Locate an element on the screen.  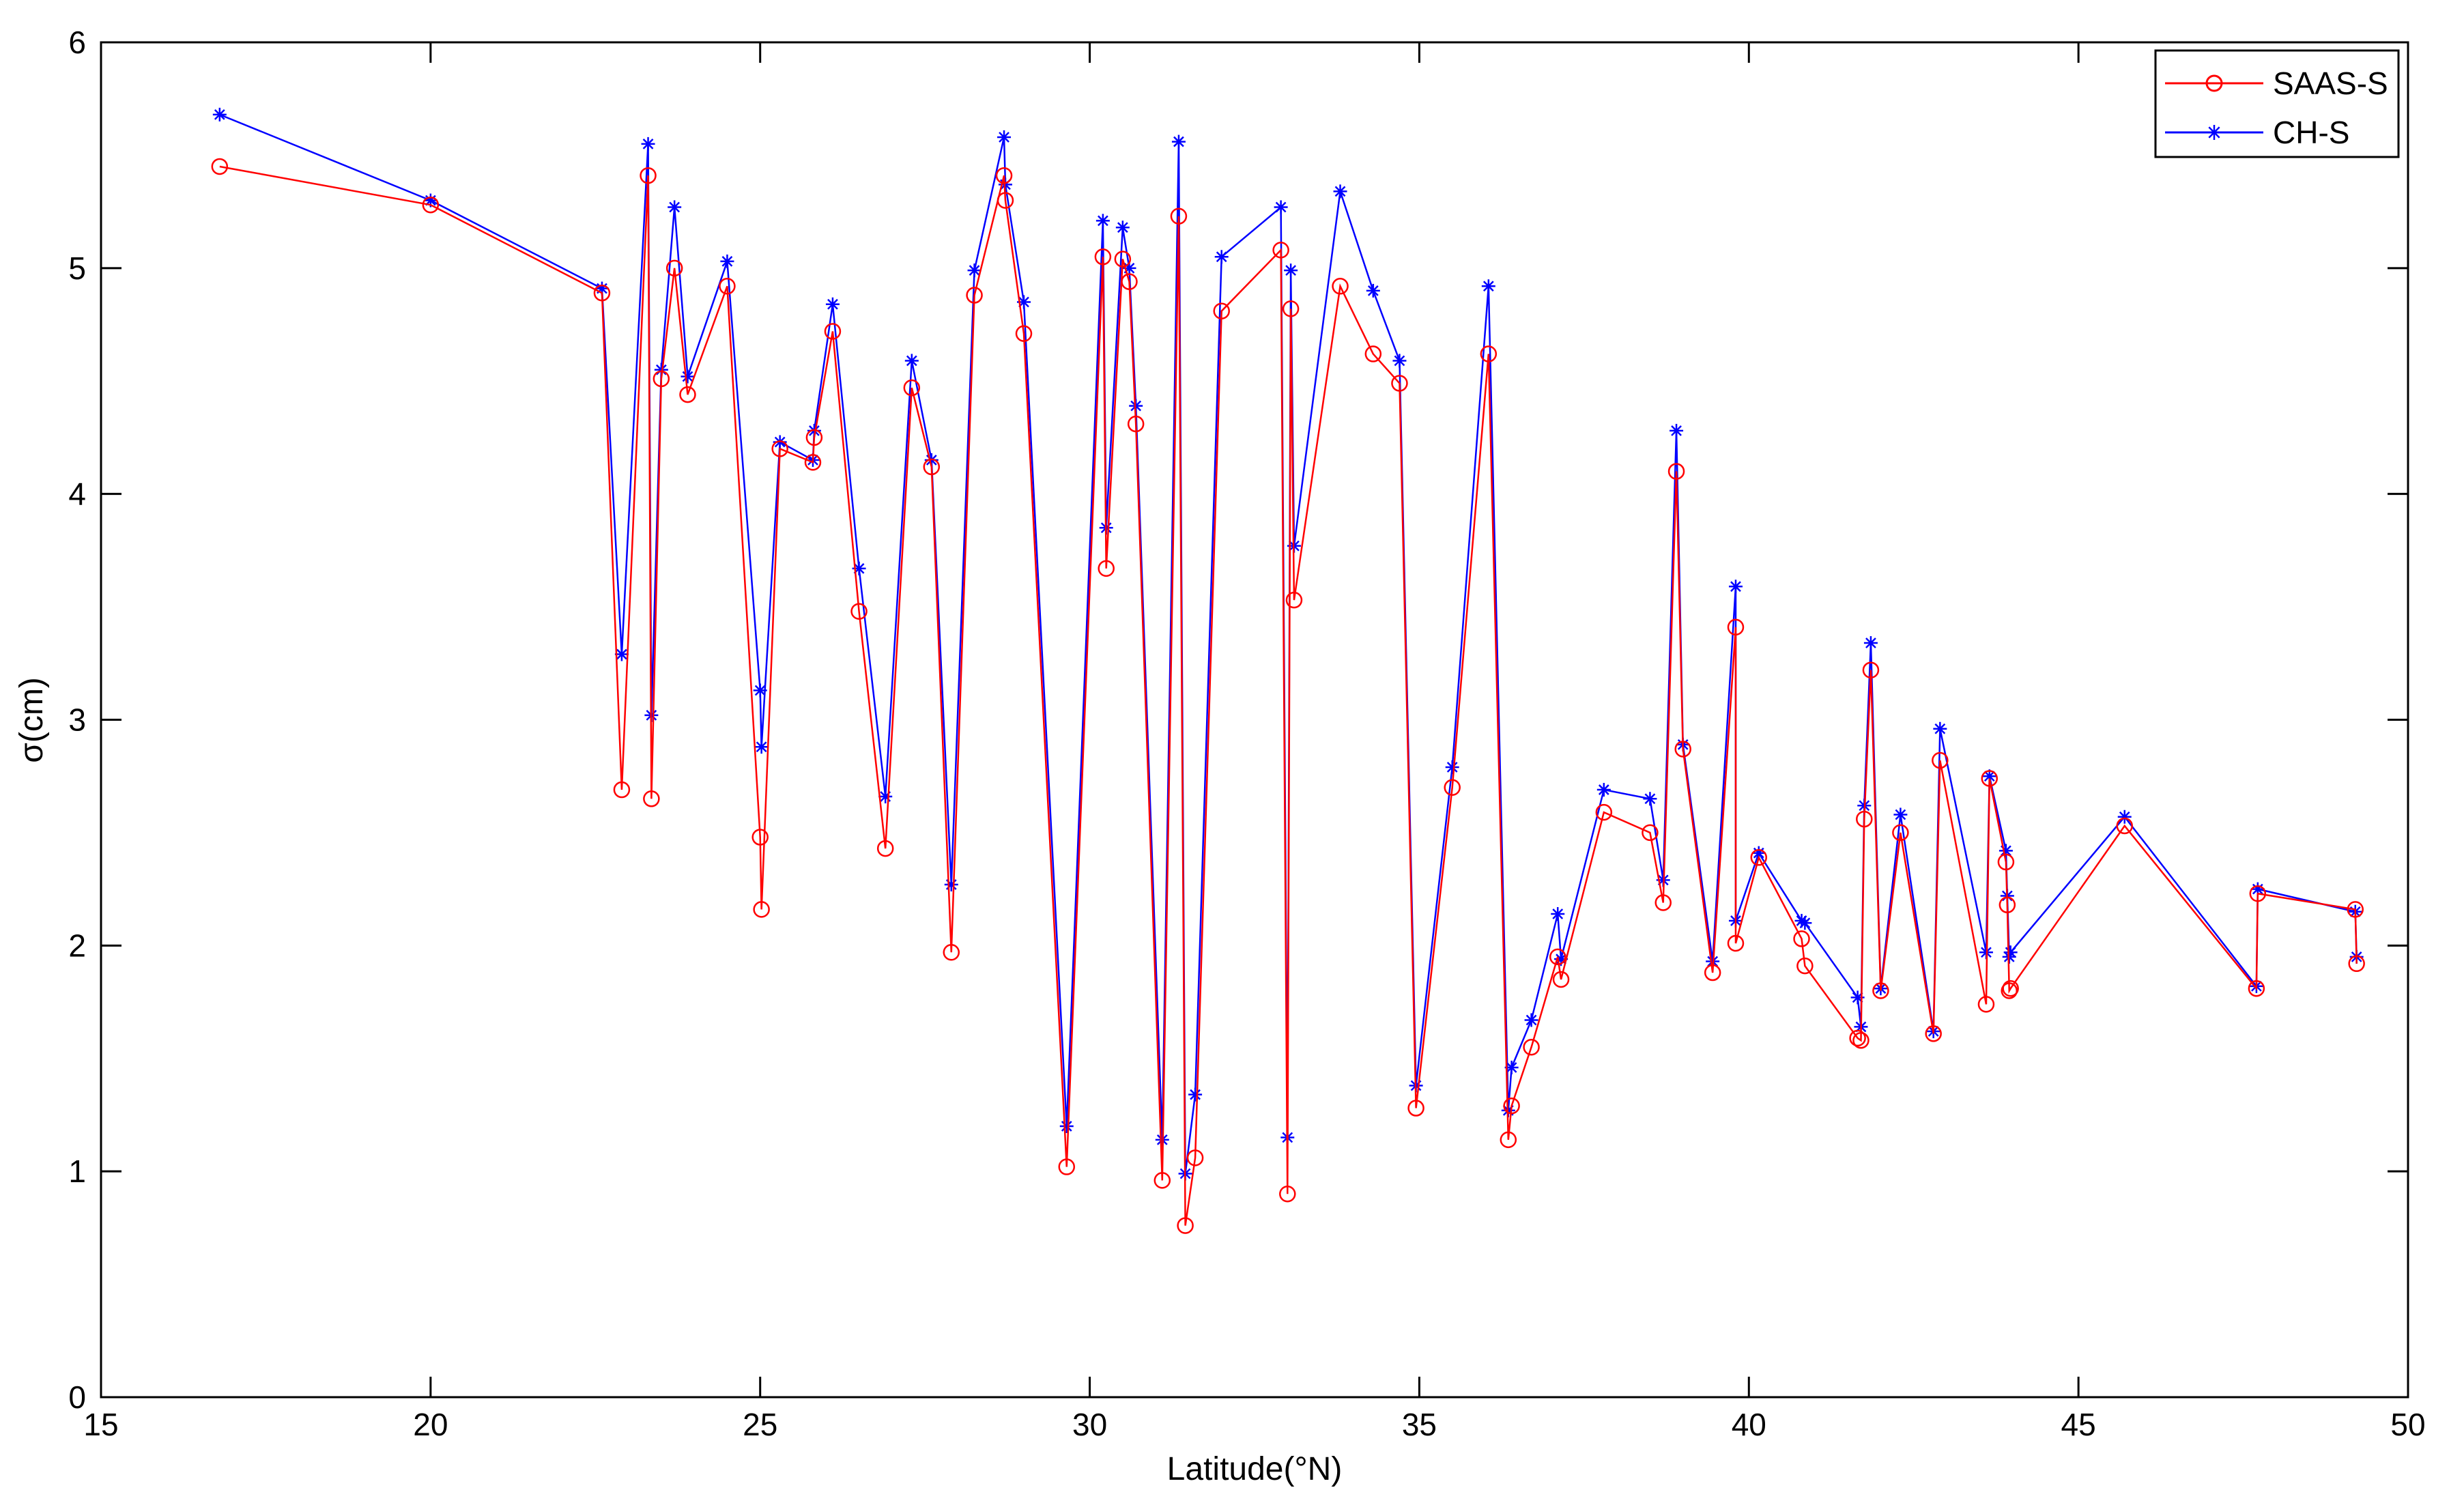
y-tick-label: 3 is located at coordinates (77, 720).